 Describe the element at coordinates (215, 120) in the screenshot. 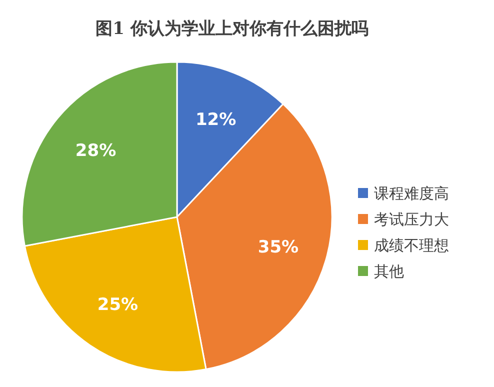

I see `data-label: 12%` at that location.